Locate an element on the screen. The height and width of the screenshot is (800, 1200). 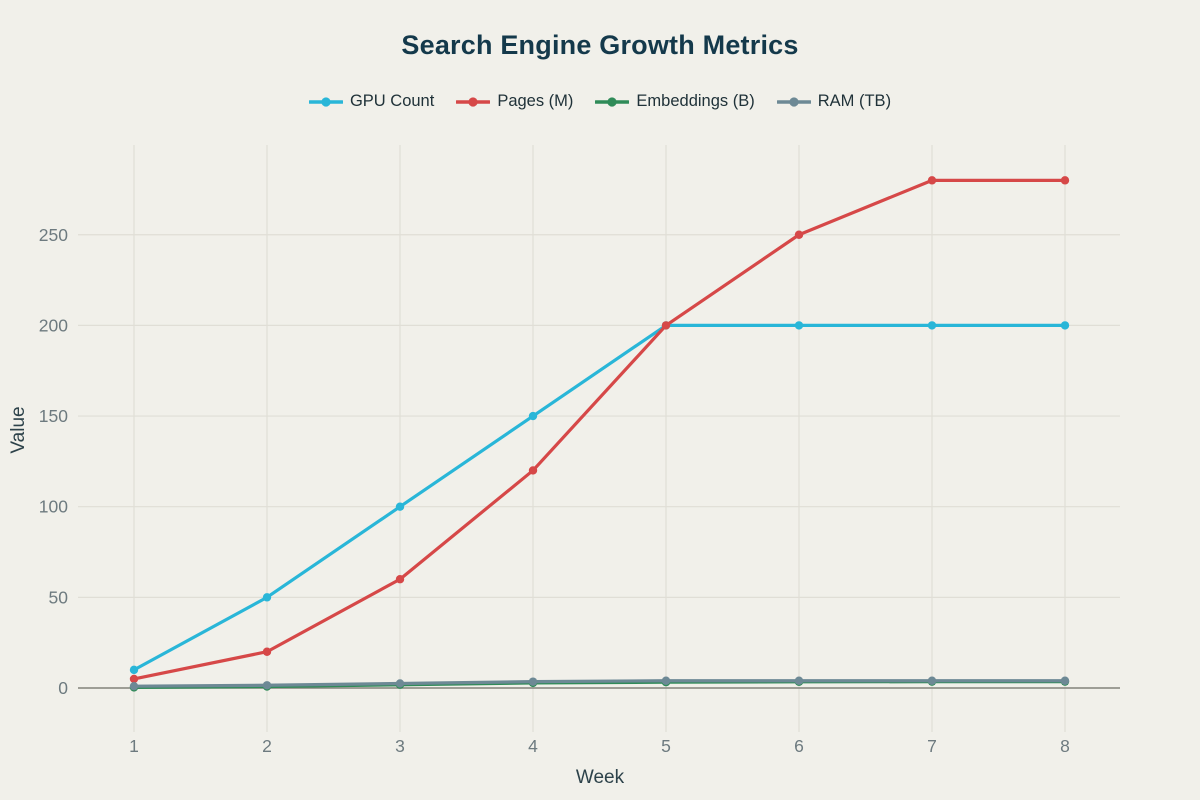
y-tick-label: 150 is located at coordinates (53, 416).